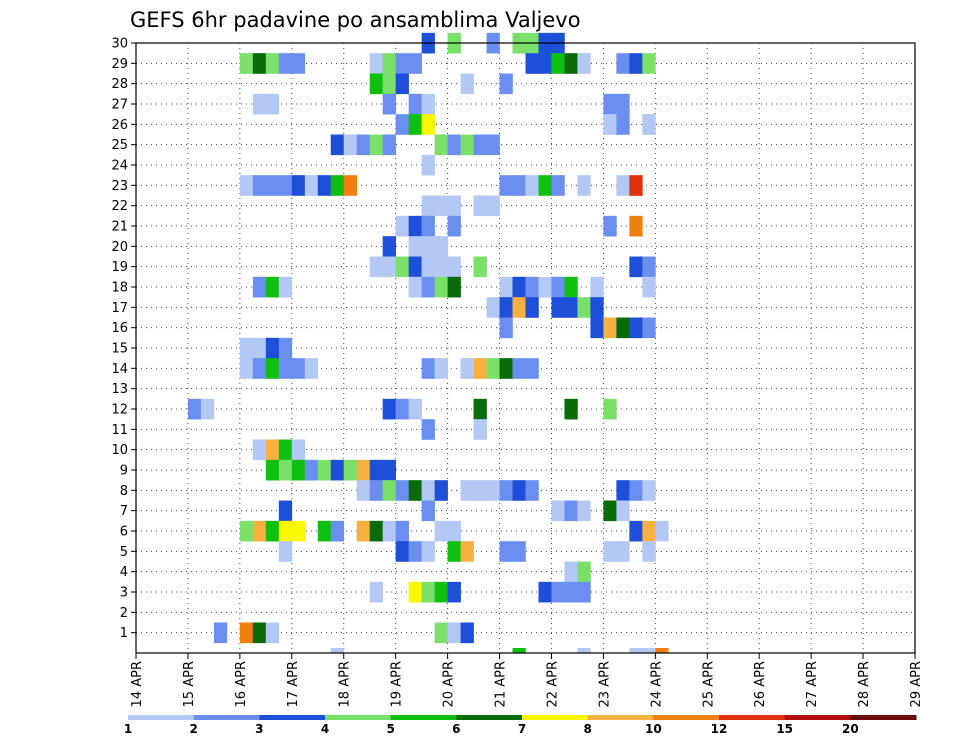 The image size is (960, 742). I want to click on chart-title: GEFS 6hr padavine po ansamblima Valjevo, so click(355, 20).